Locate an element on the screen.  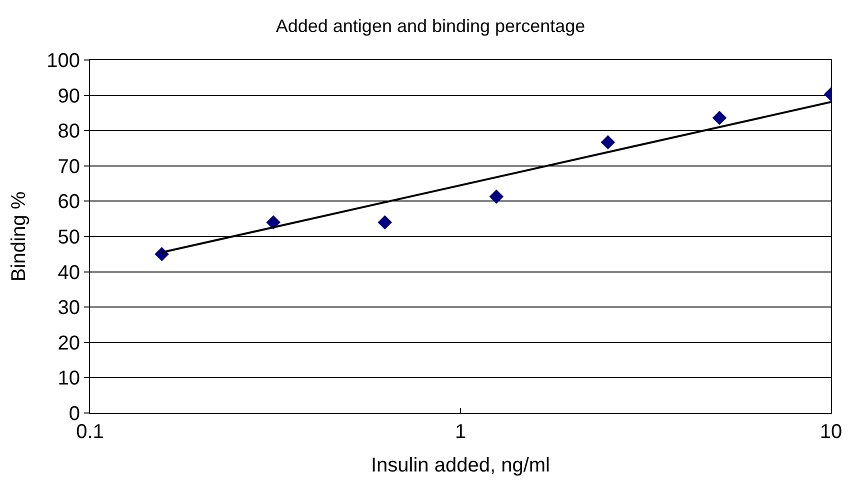
y-tick-label: 90 is located at coordinates (69, 96).